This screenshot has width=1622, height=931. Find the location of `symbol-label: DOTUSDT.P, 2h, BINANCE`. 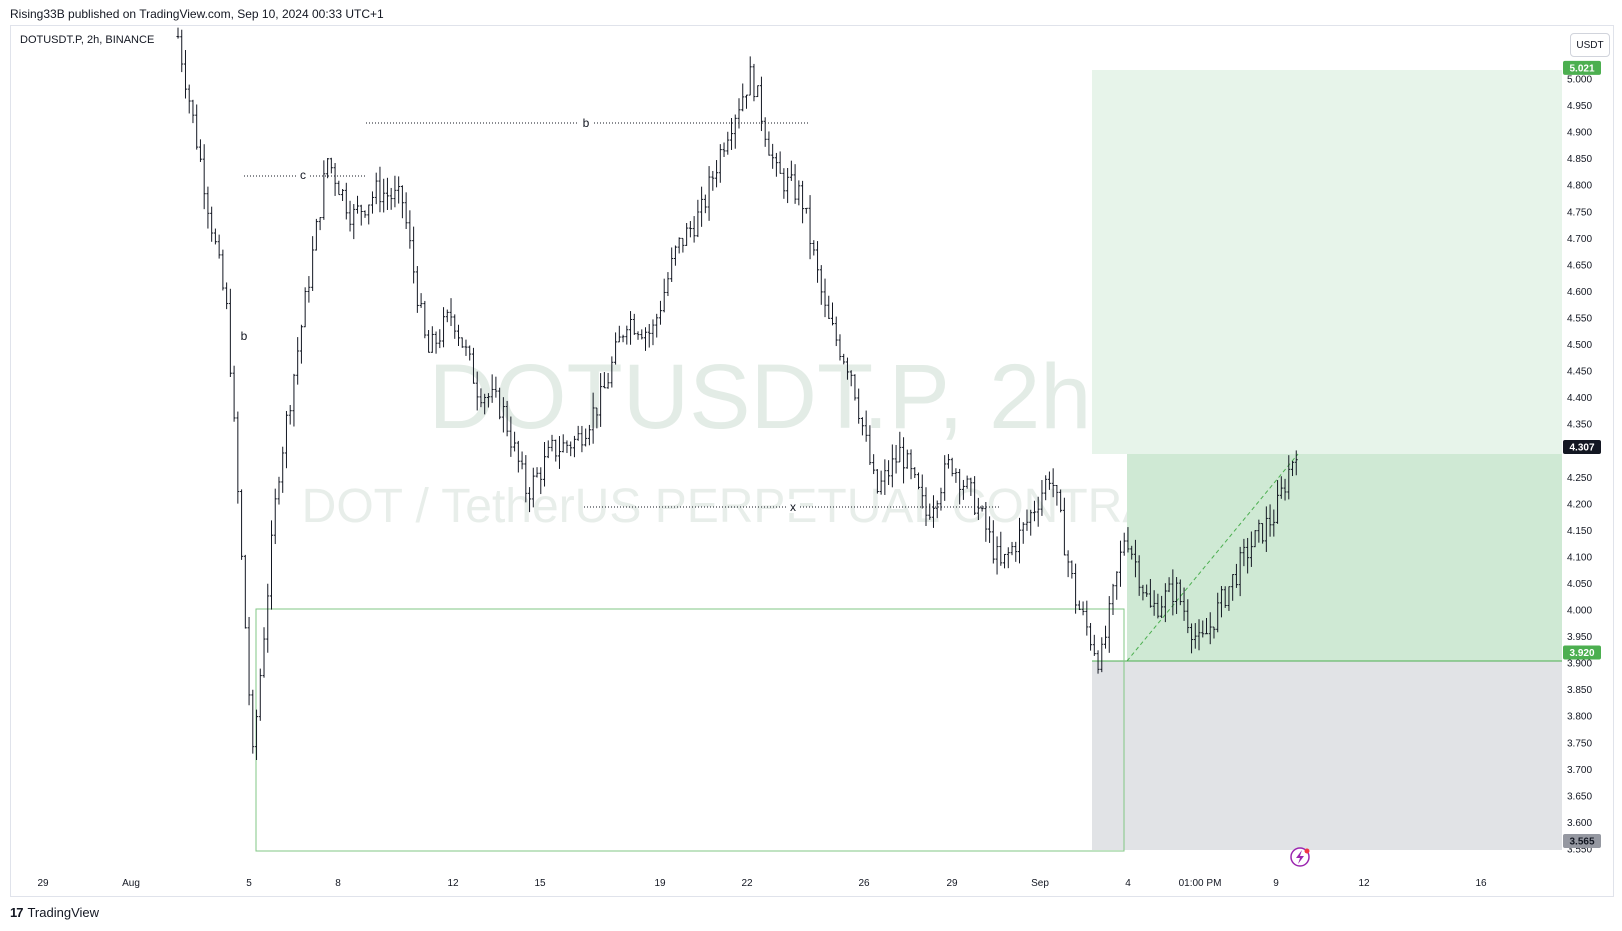

symbol-label: DOTUSDT.P, 2h, BINANCE is located at coordinates (87, 40).